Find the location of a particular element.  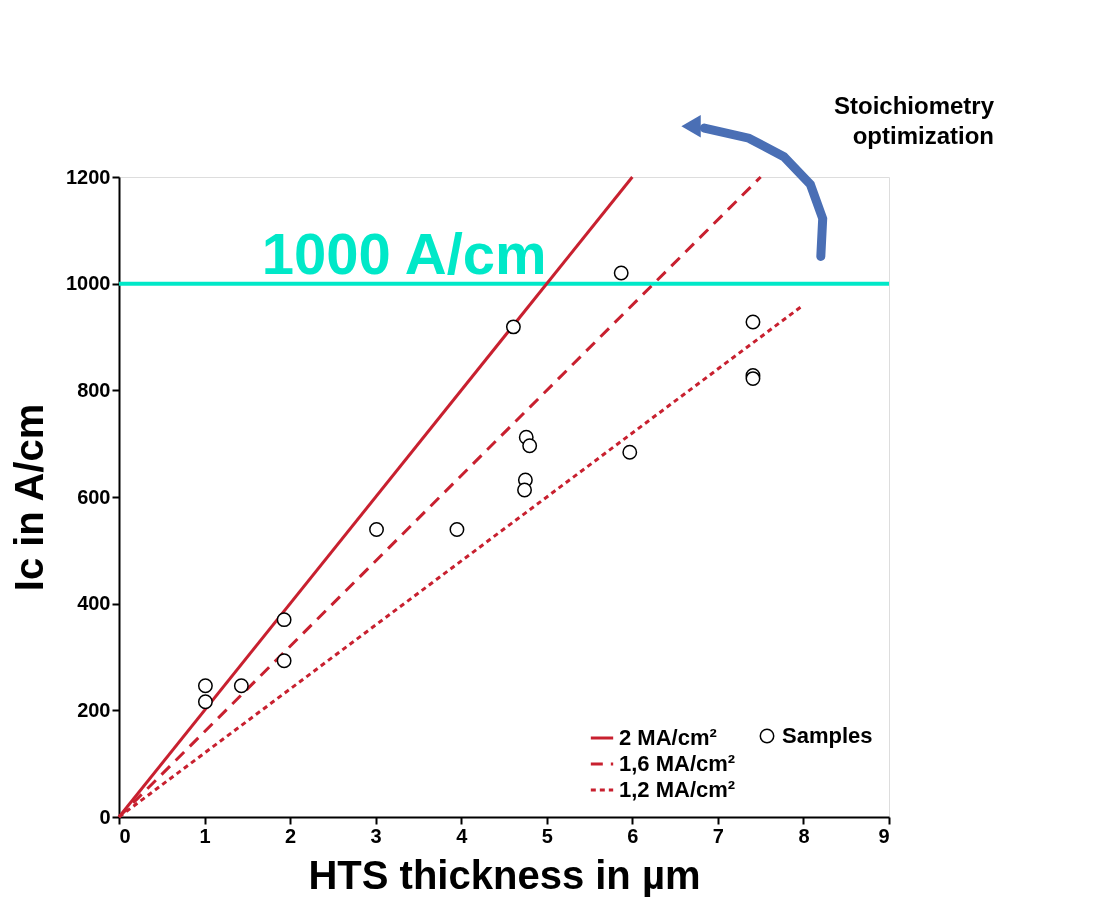

y-tick-label: 1200 is located at coordinates (88, 176).